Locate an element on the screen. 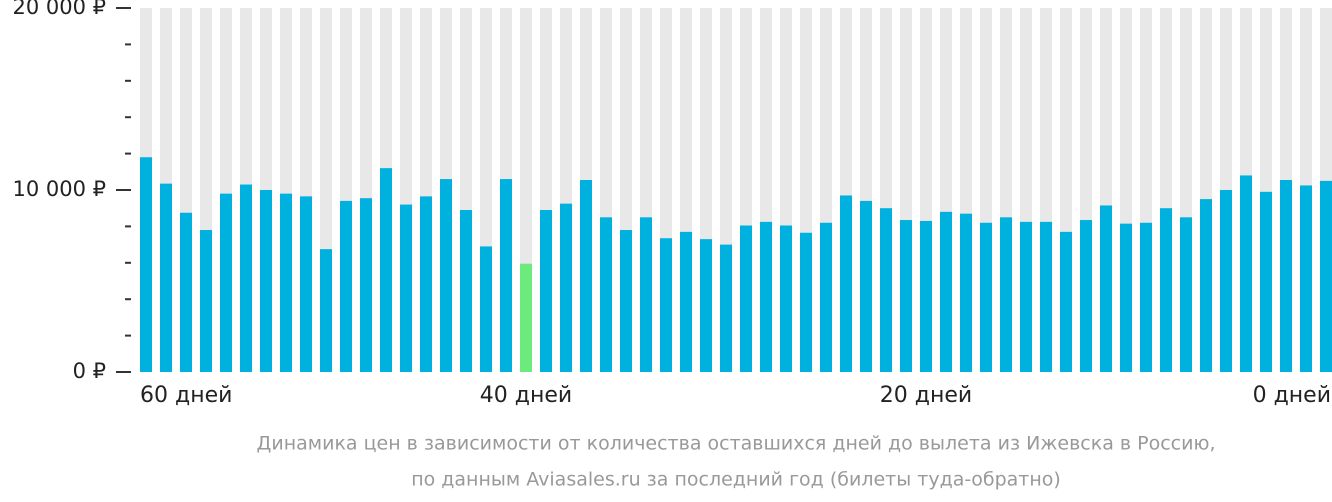  y-tick-label: 0 ₽ is located at coordinates (89, 371).